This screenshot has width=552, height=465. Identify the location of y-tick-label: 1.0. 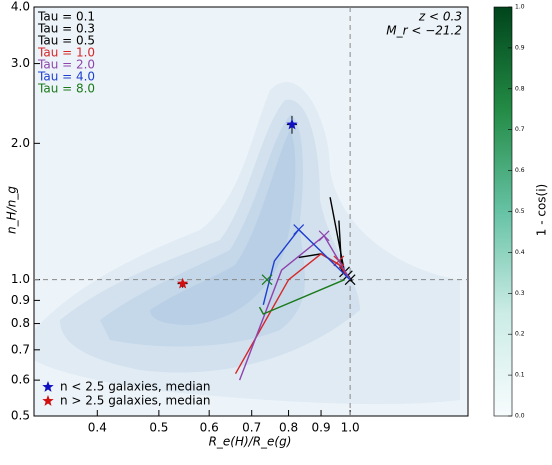
(20, 279).